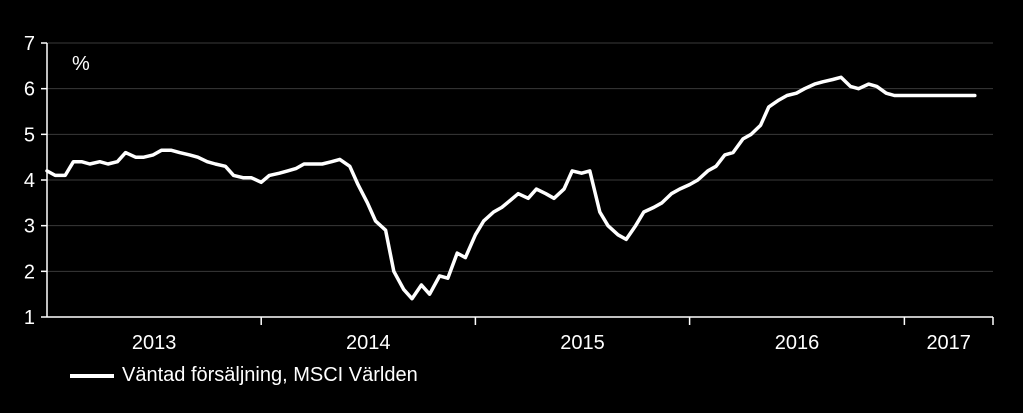 This screenshot has height=413, width=1023. I want to click on legend-label: Väntad försäljning, MSCI Världen, so click(270, 375).